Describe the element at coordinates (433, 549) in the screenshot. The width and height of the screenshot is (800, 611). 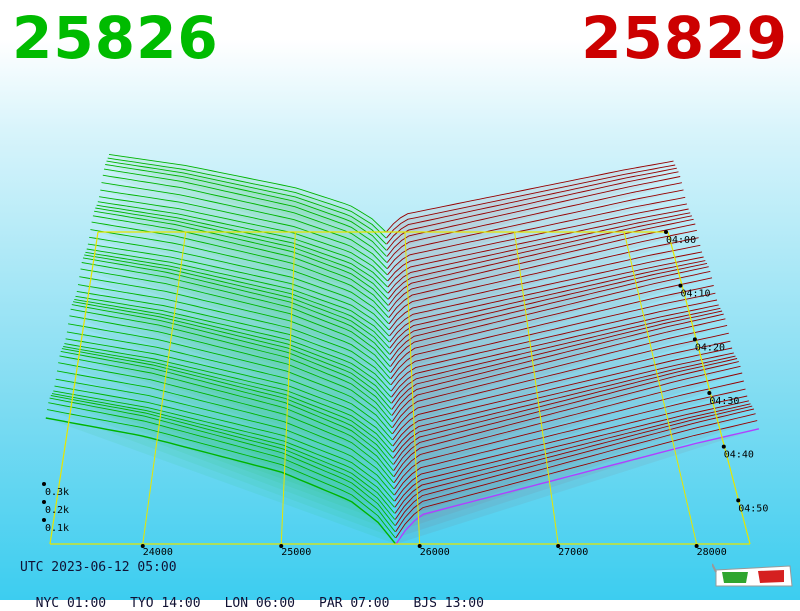
I see `price-axis: 24000 25000 26000 27000 28000` at that location.